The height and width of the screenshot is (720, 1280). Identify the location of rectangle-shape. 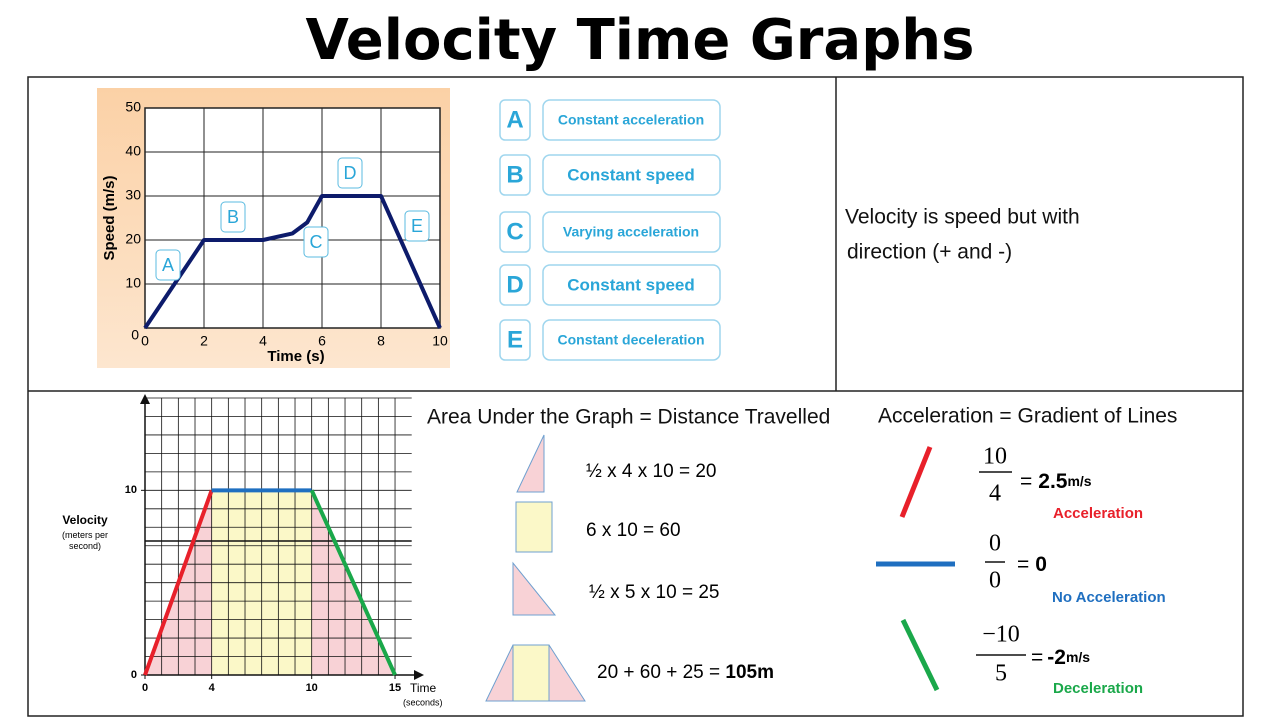
(534, 527).